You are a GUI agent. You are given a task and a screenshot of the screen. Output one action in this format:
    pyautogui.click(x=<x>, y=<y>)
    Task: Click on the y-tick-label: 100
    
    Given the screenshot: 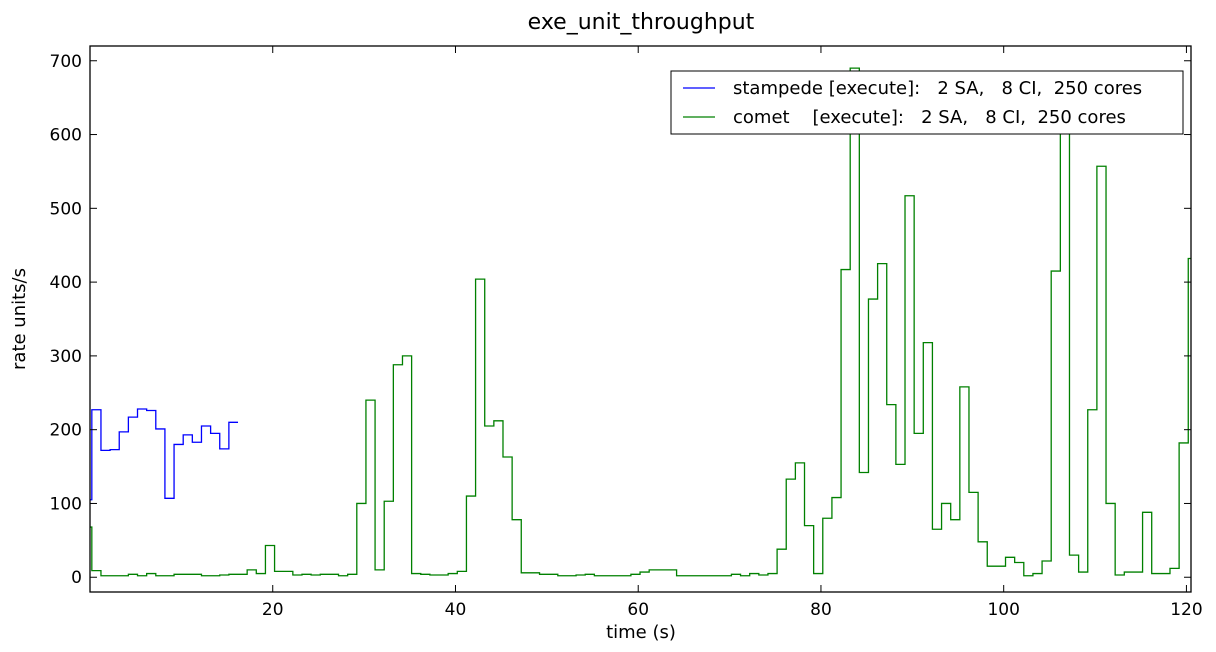 What is the action you would take?
    pyautogui.click(x=66, y=504)
    